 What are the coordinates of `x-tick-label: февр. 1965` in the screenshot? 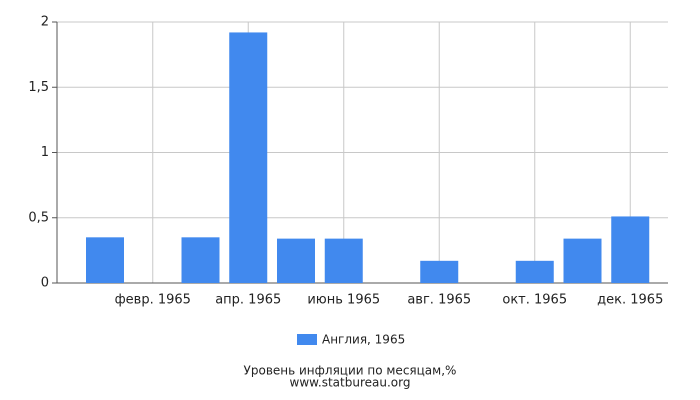 It's located at (153, 300).